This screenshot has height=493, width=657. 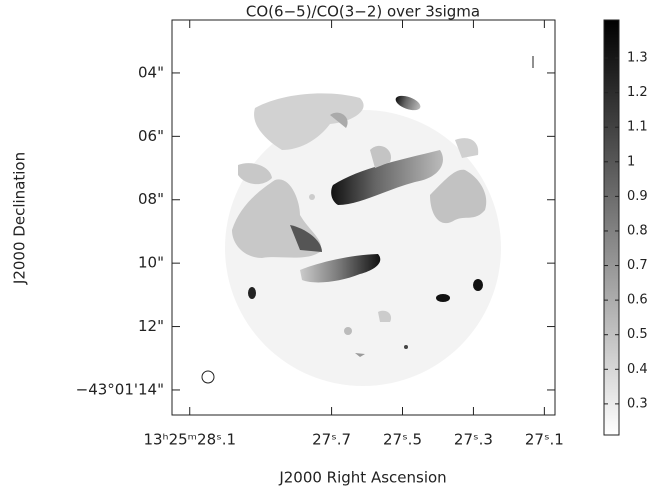 What do you see at coordinates (637, 369) in the screenshot?
I see `colorbar-tick-label: 0.4` at bounding box center [637, 369].